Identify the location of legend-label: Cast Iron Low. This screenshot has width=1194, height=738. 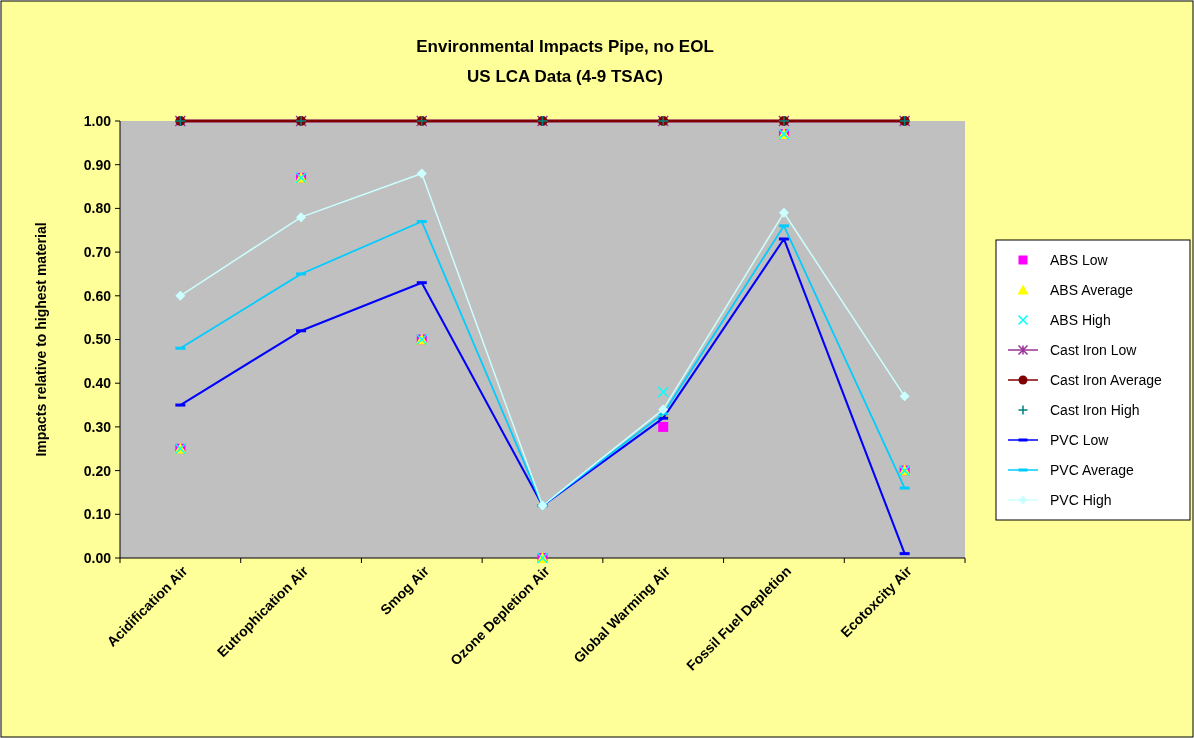
(1094, 349).